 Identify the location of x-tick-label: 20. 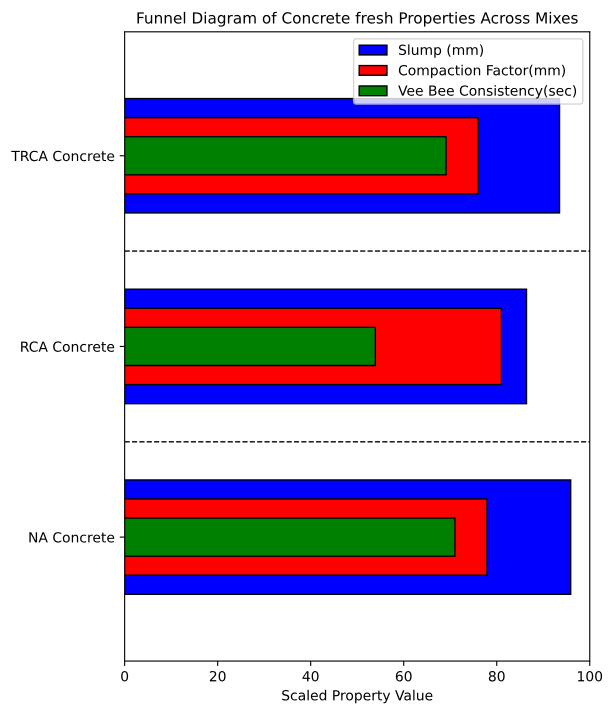
(218, 676).